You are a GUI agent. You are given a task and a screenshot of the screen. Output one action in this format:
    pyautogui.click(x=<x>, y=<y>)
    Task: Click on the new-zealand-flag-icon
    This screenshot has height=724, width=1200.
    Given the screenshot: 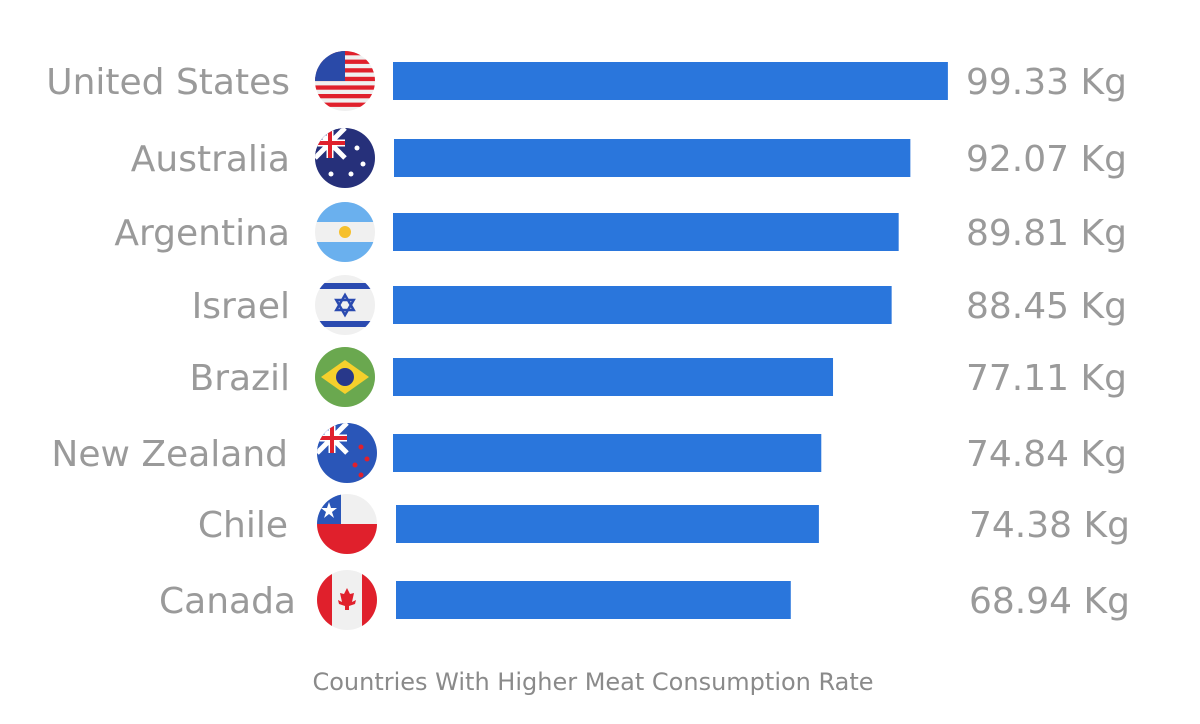 What is the action you would take?
    pyautogui.click(x=347, y=453)
    